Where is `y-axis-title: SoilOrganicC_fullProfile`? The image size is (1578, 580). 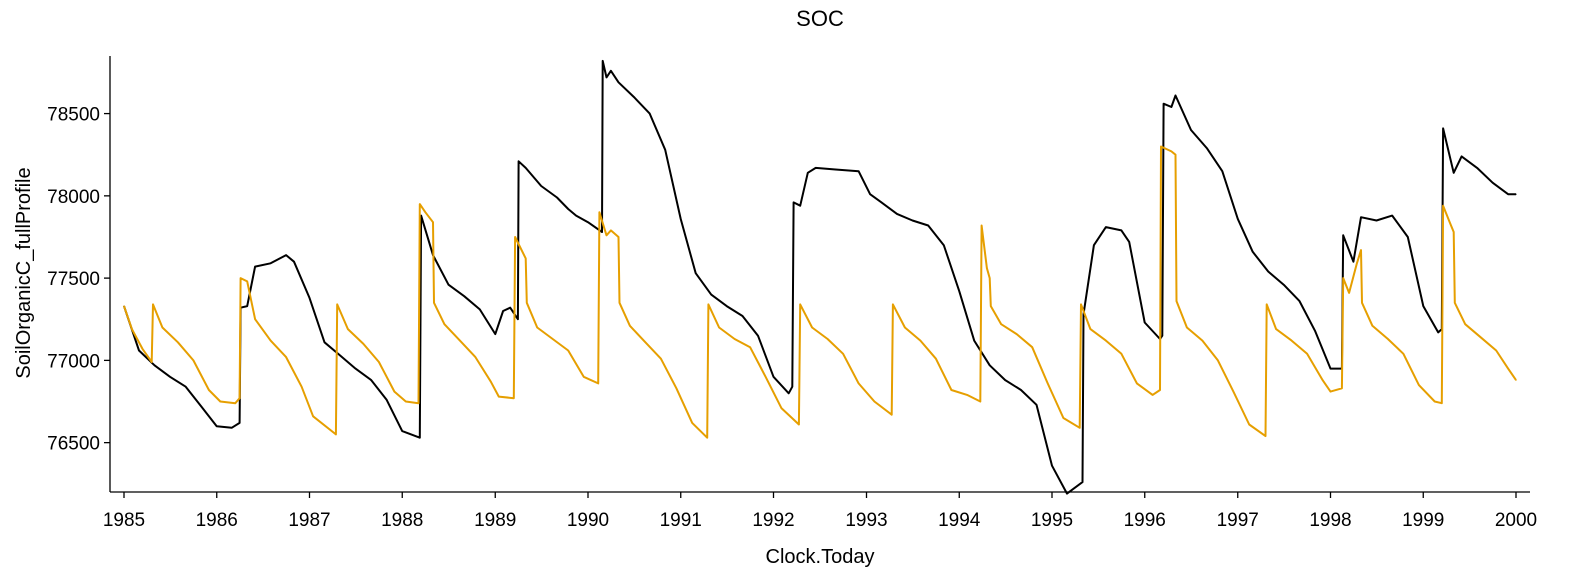
y-axis-title: SoilOrganicC_fullProfile is located at coordinates (24, 272).